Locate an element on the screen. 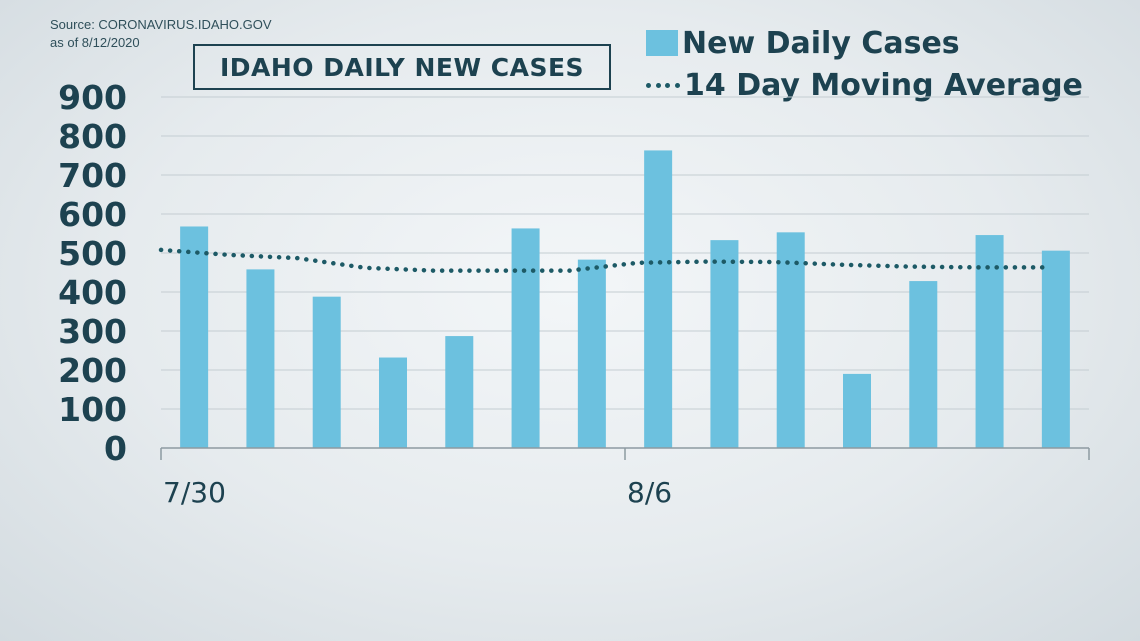  y-tick-label: 800 is located at coordinates (92, 136).